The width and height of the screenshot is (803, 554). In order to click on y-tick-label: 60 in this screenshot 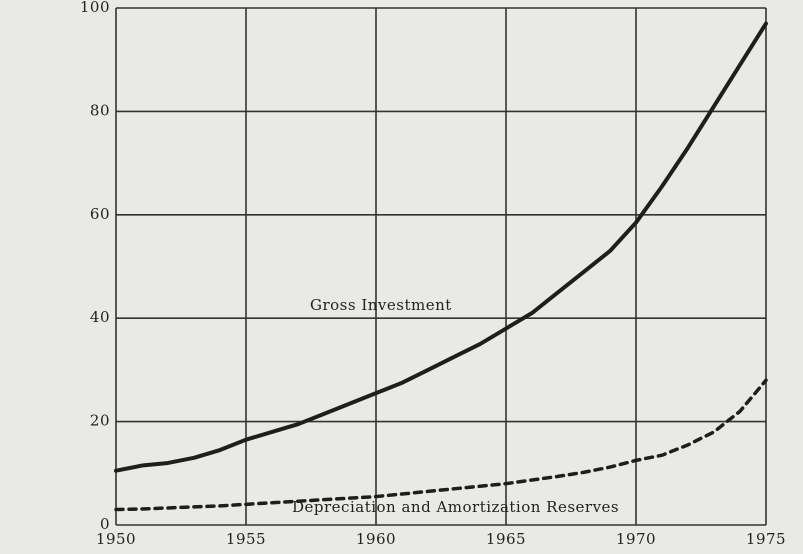, I will do `click(100, 214)`.